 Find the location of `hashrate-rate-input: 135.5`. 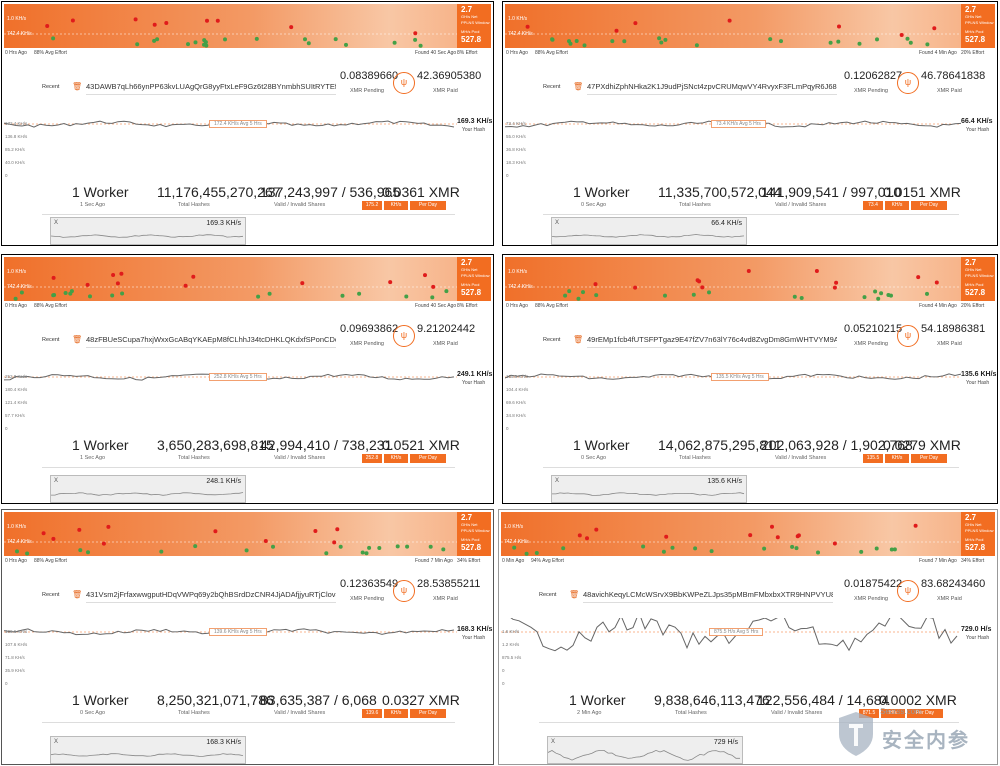

hashrate-rate-input: 135.5 is located at coordinates (873, 458).